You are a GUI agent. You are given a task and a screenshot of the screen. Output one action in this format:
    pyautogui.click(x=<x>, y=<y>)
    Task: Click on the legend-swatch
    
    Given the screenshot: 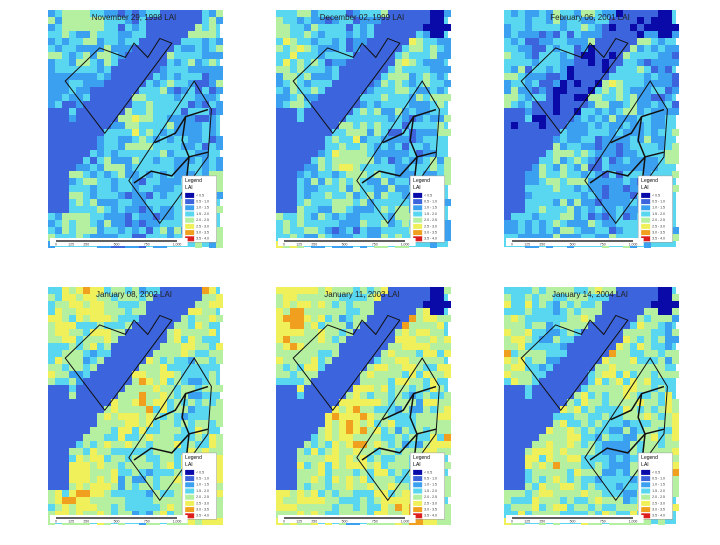 What is the action you would take?
    pyautogui.click(x=418, y=479)
    